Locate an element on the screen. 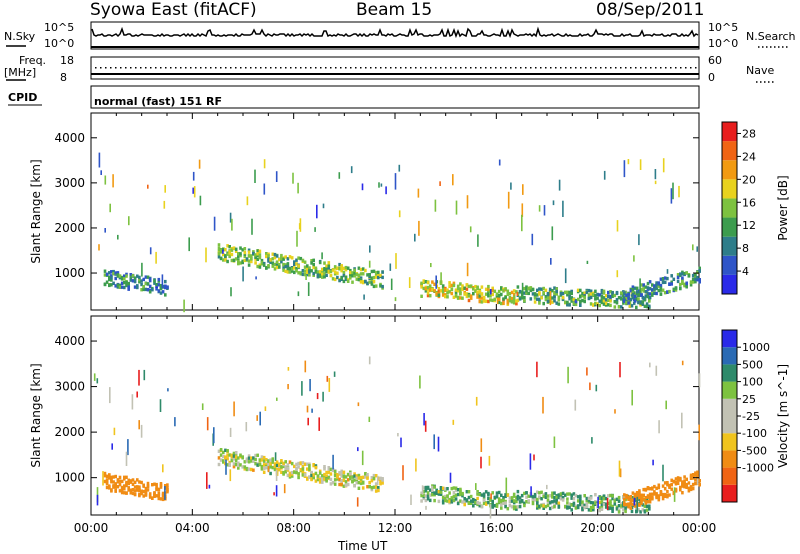 This screenshot has width=800, height=554. x-tick-label: 00:00 is located at coordinates (91, 528).